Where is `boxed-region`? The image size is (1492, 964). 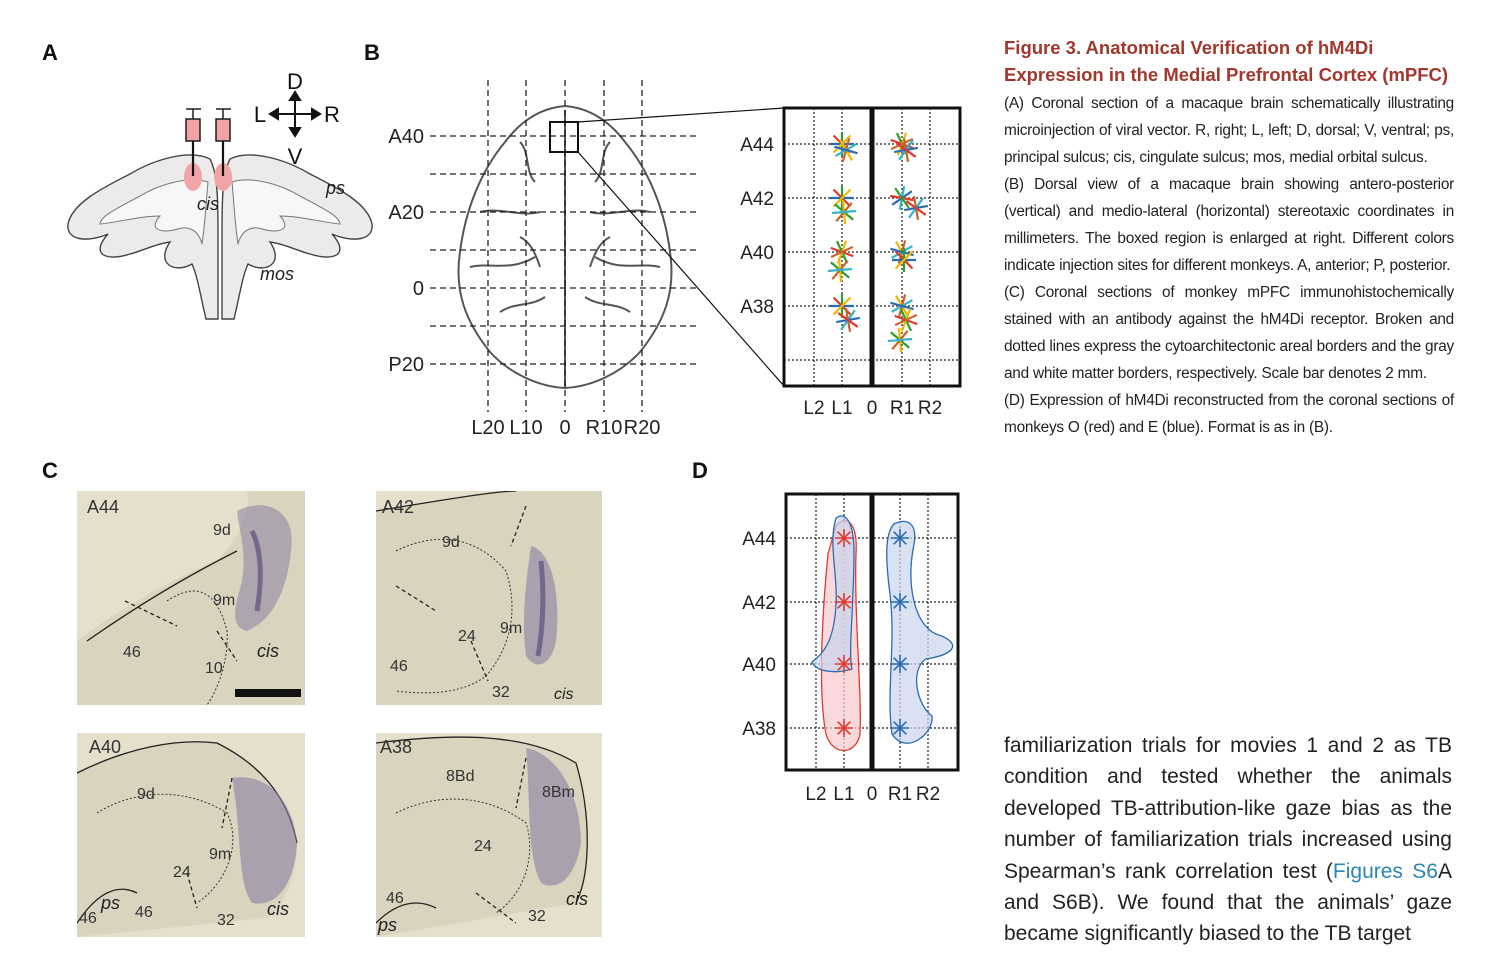
boxed-region is located at coordinates (564, 137).